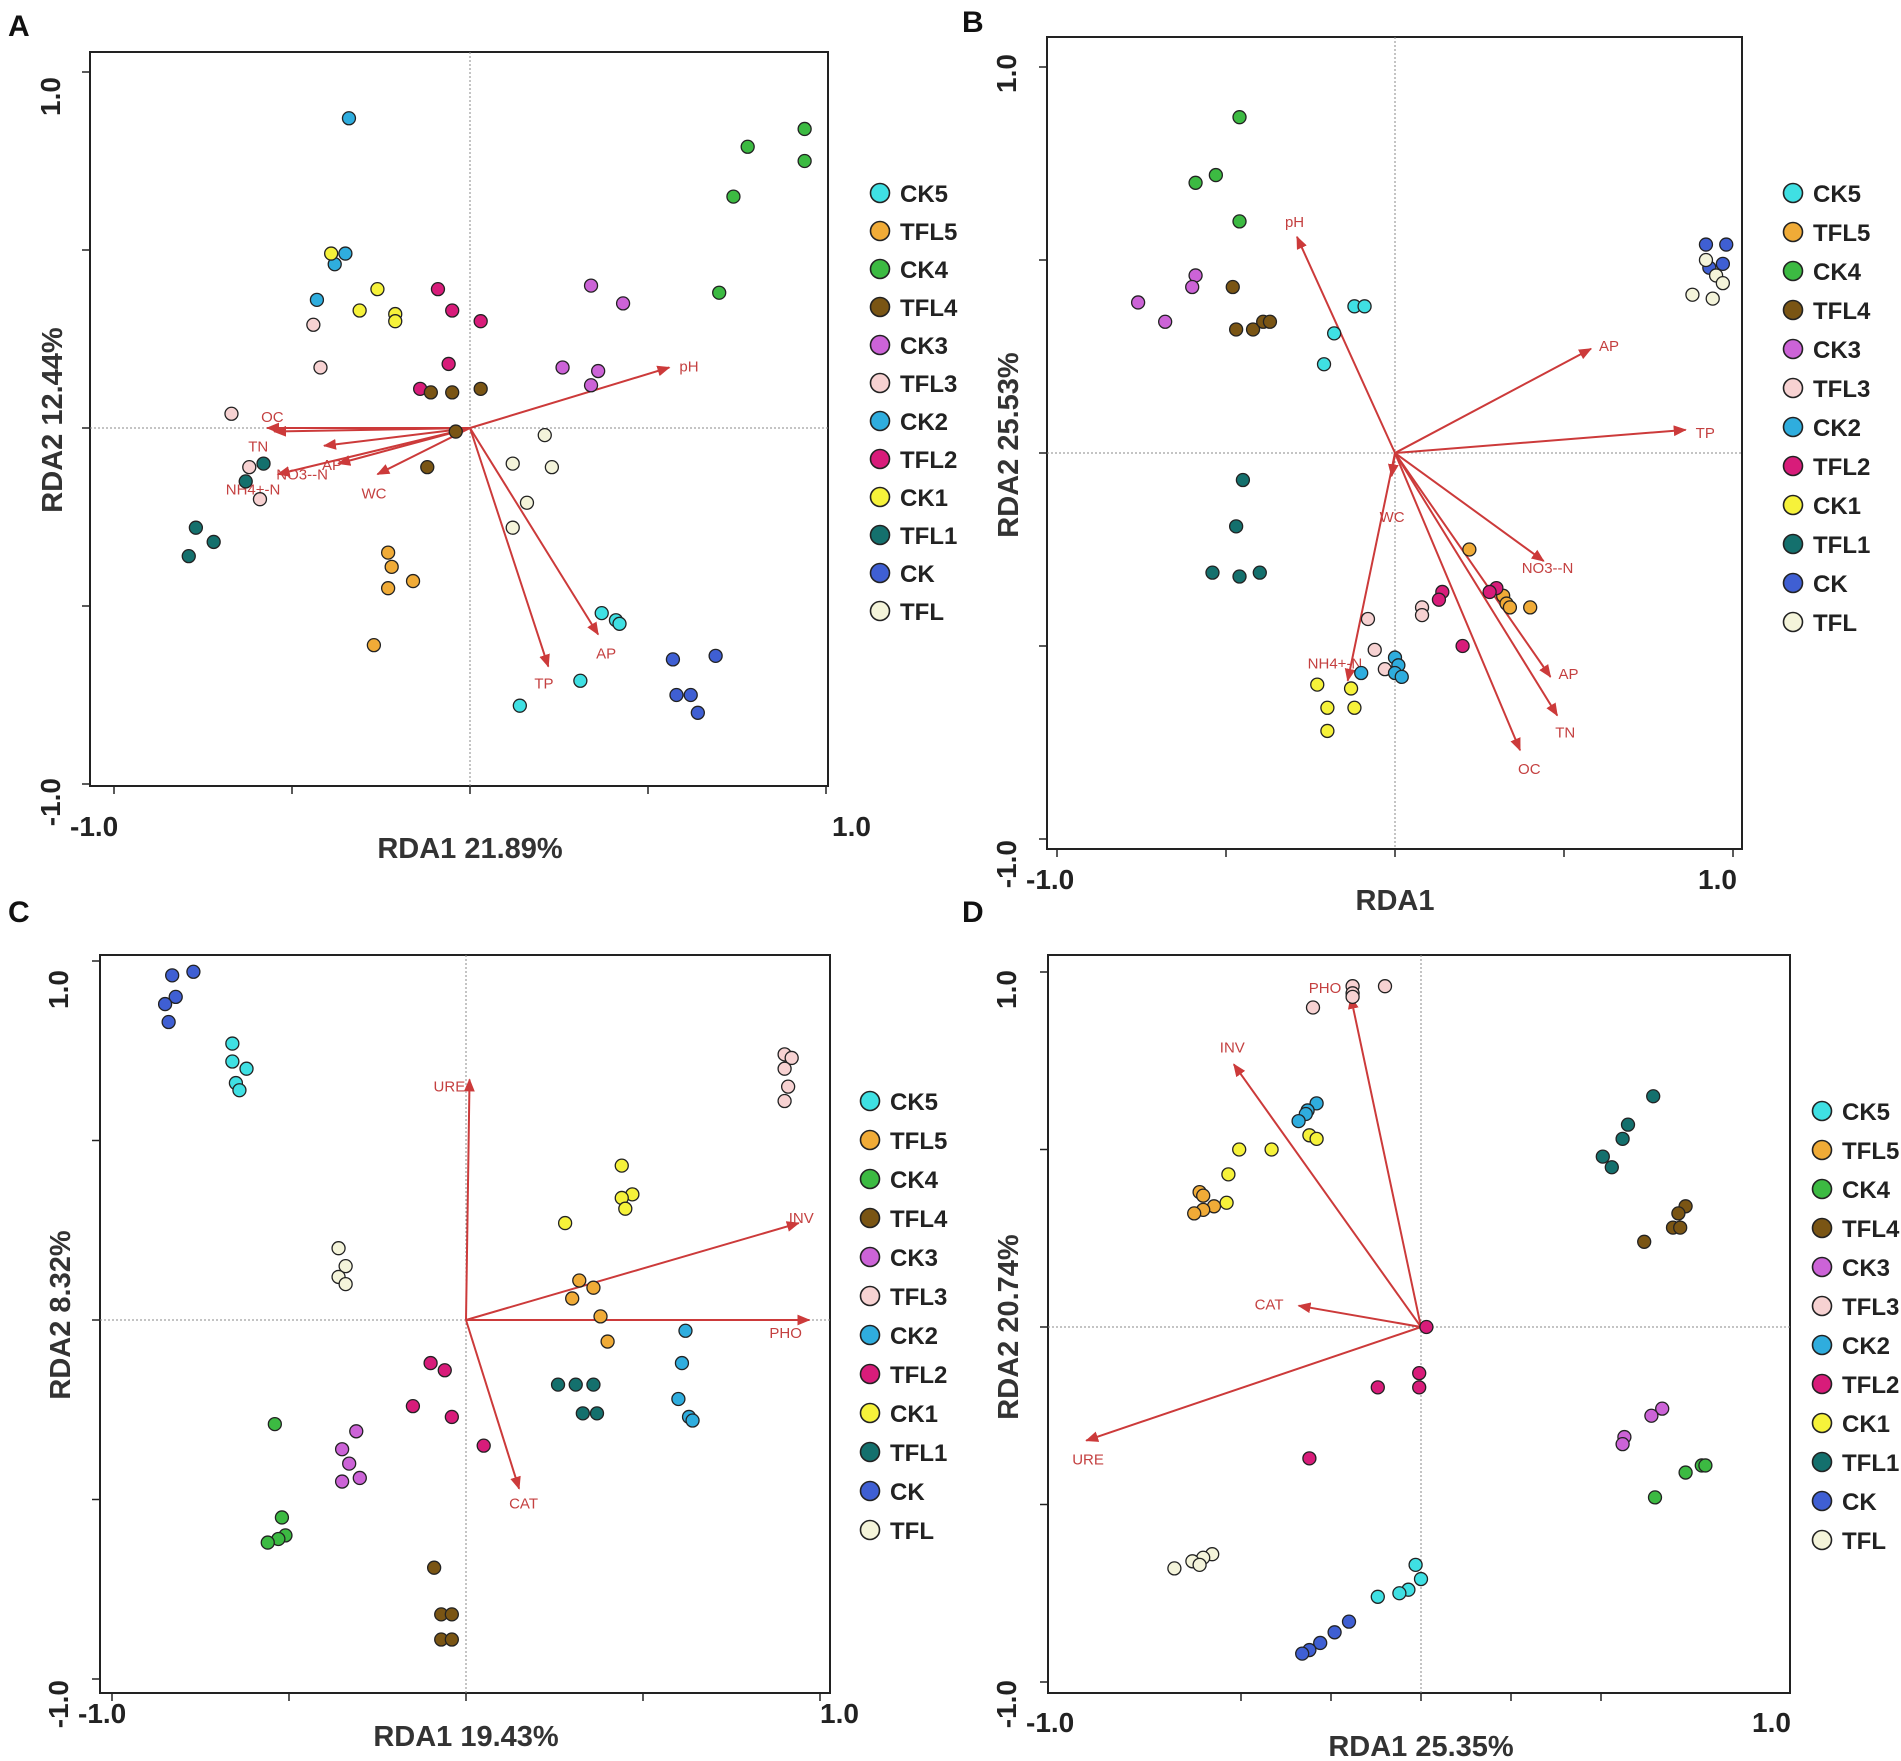 The height and width of the screenshot is (1761, 1901). I want to click on legend-label-ck5: CK5, so click(914, 1102).